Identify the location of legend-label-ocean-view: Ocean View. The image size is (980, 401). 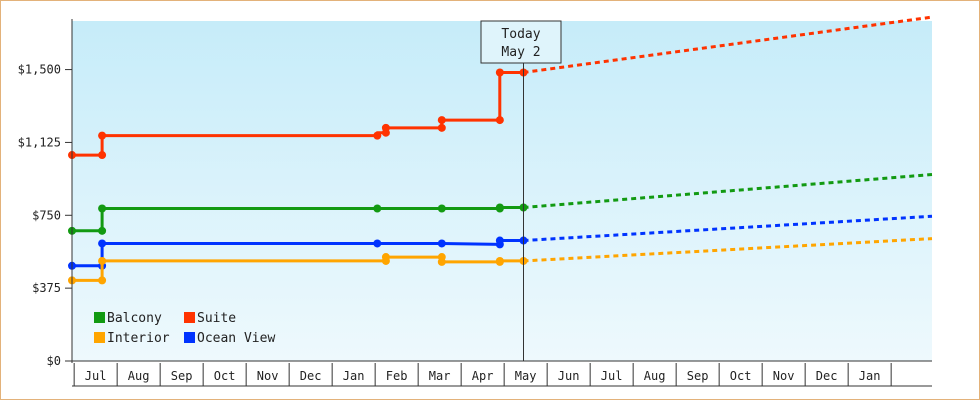
(236, 338).